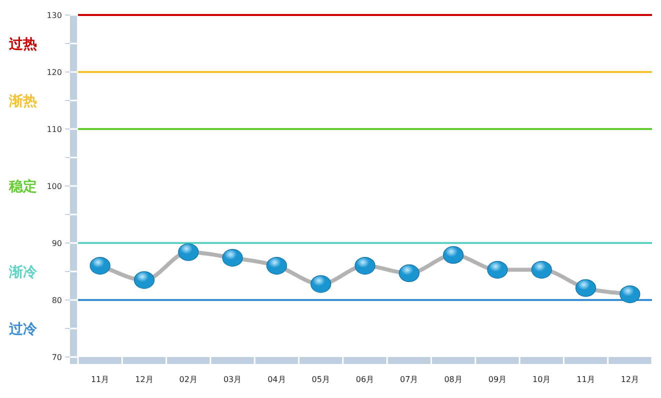 This screenshot has height=398, width=661. I want to click on x-tick-label: 03月, so click(232, 379).